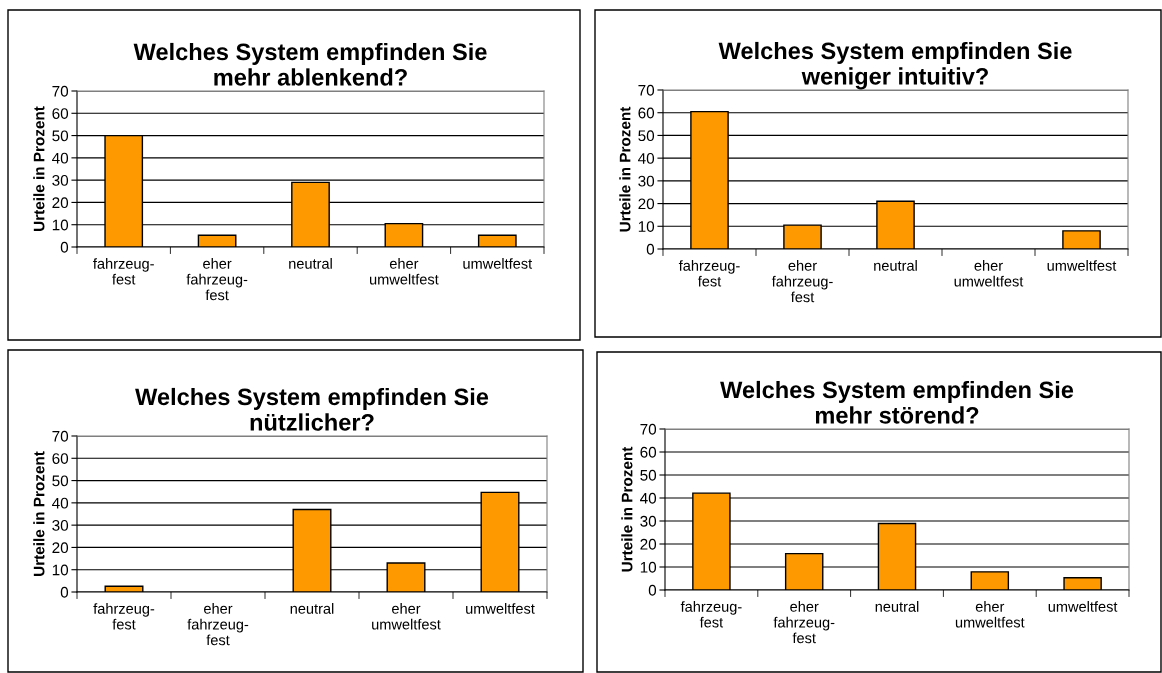  Describe the element at coordinates (312, 409) in the screenshot. I see `chart-title: Welches System empfinden Sie nützlicher?` at that location.